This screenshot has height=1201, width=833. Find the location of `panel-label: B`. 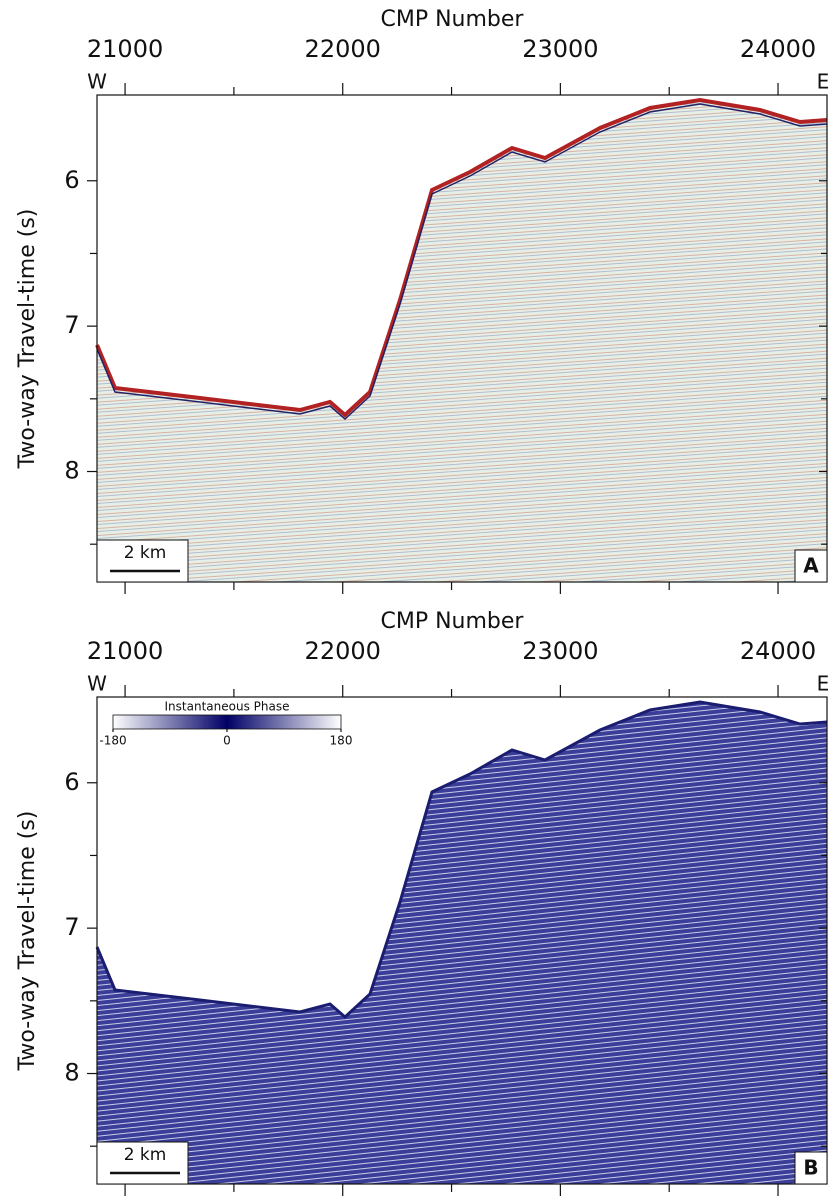

panel-label: B is located at coordinates (810, 1168).